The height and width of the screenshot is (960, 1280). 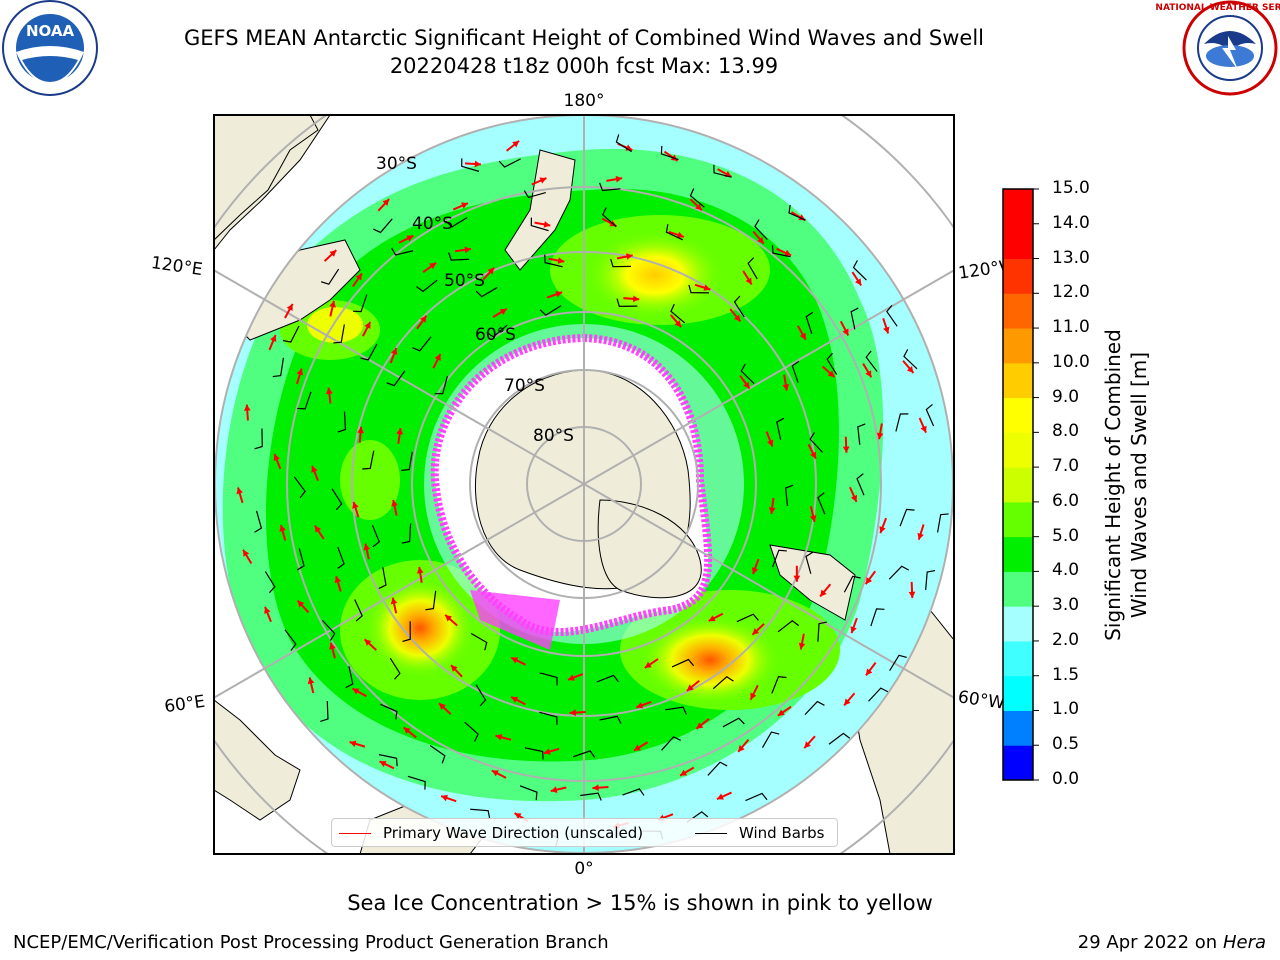 What do you see at coordinates (1066, 639) in the screenshot?
I see `colorbar-tick-label: 2.0` at bounding box center [1066, 639].